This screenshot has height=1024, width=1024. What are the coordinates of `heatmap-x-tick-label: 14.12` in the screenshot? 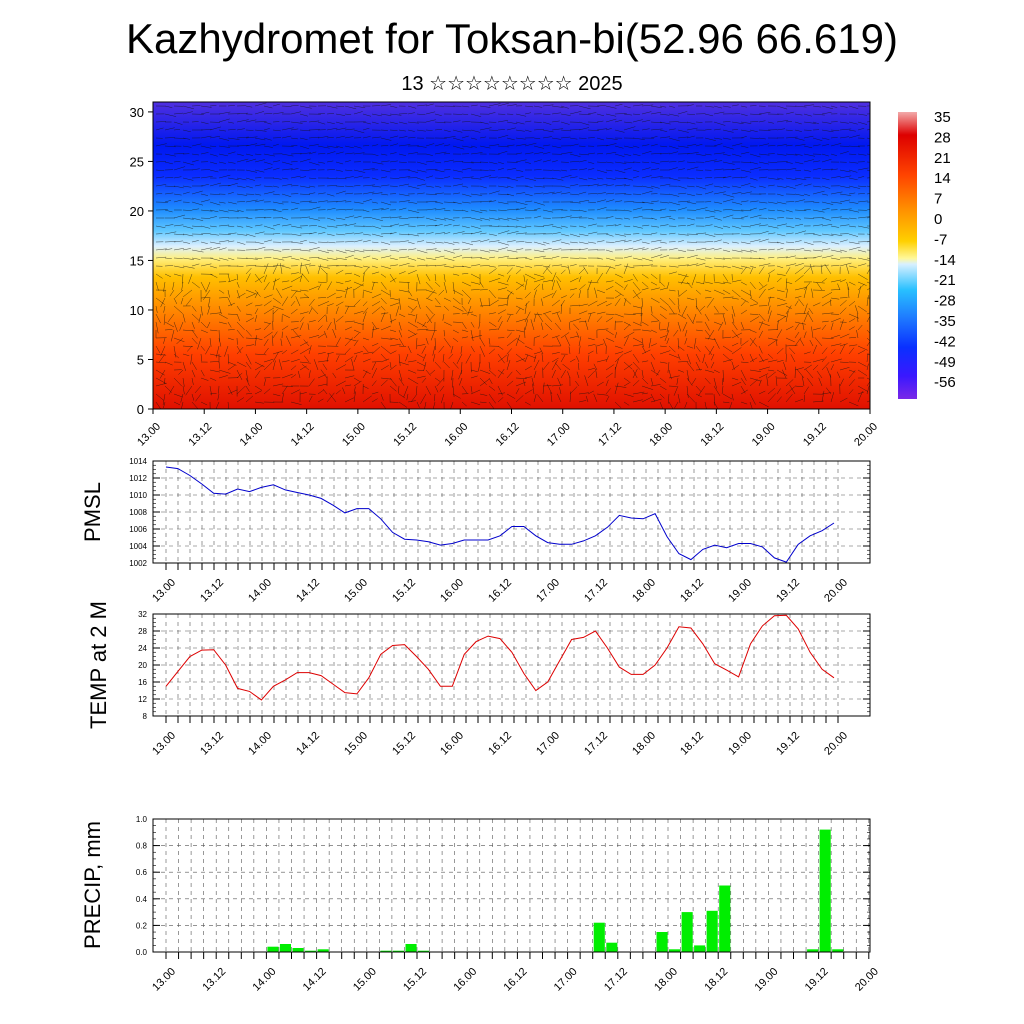 It's located at (303, 435).